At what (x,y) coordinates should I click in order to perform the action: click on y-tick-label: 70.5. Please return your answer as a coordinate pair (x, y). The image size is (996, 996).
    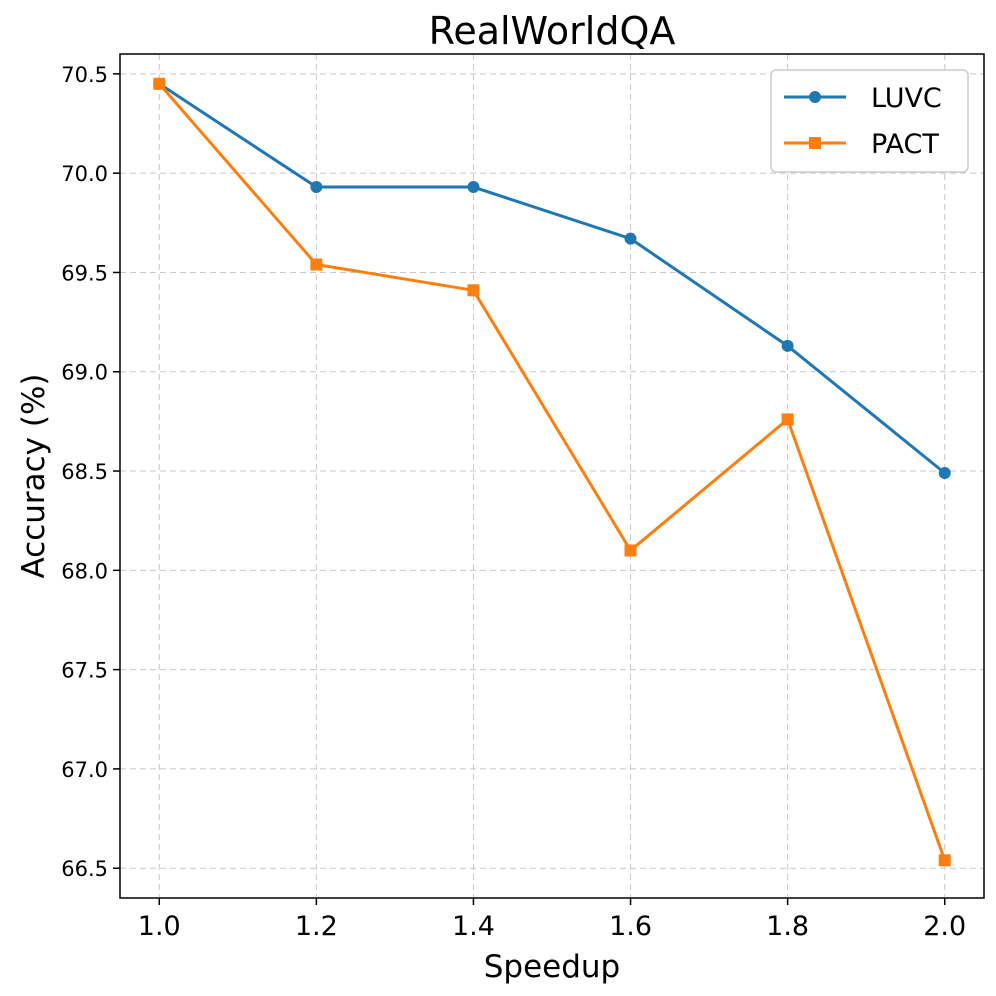
    Looking at the image, I should click on (84, 75).